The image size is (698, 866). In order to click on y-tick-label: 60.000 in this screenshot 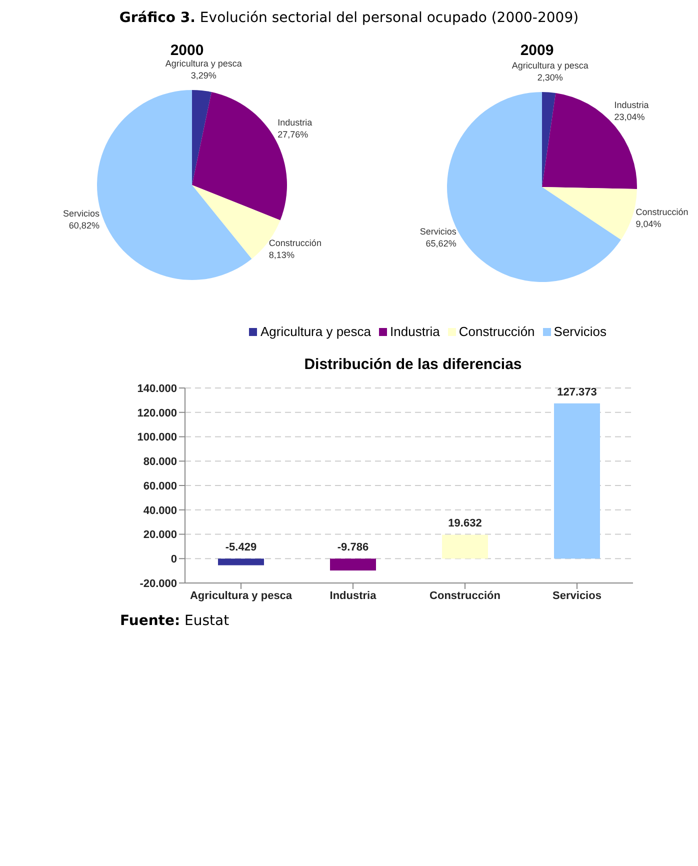, I will do `click(160, 486)`.